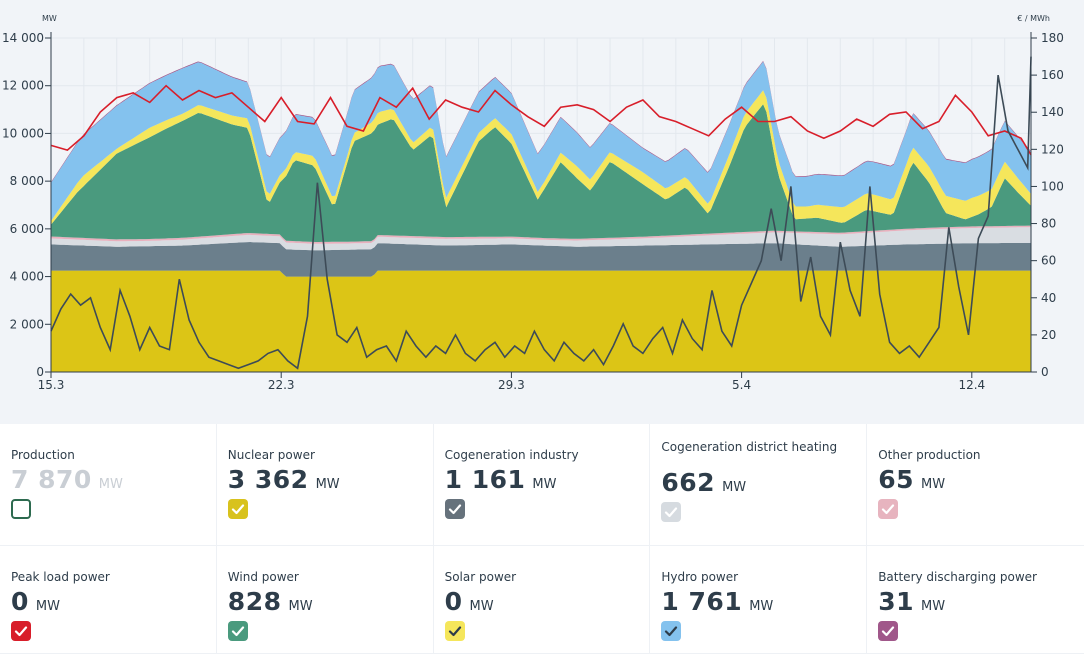 The height and width of the screenshot is (654, 1084). What do you see at coordinates (268, 479) in the screenshot?
I see `card-value: 3 362` at bounding box center [268, 479].